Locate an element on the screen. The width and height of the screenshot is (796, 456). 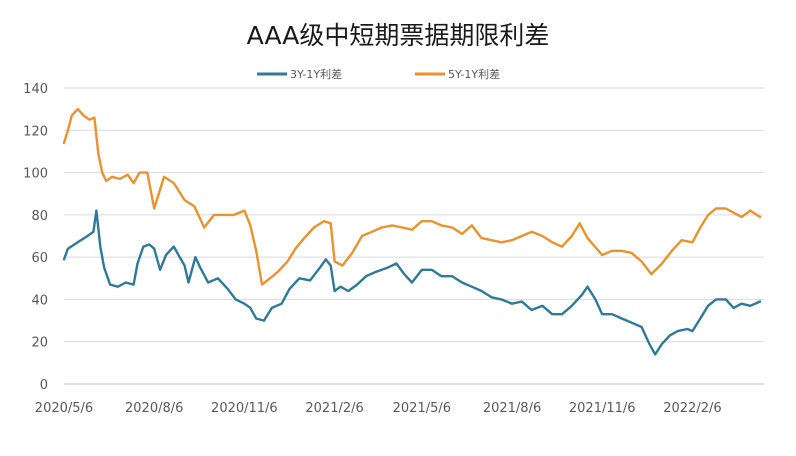
x-tick-label: 2021/2/6 is located at coordinates (334, 408).